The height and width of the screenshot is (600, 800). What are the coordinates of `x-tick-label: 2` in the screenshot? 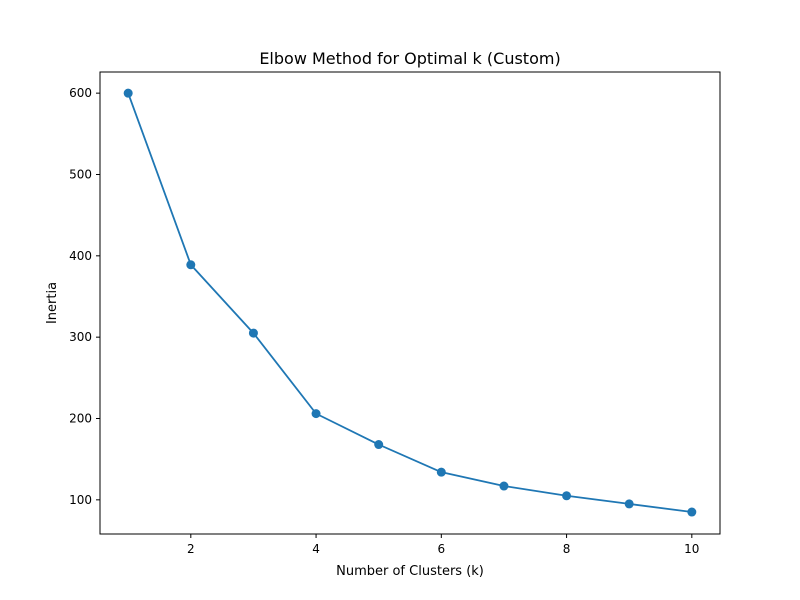 It's located at (191, 549).